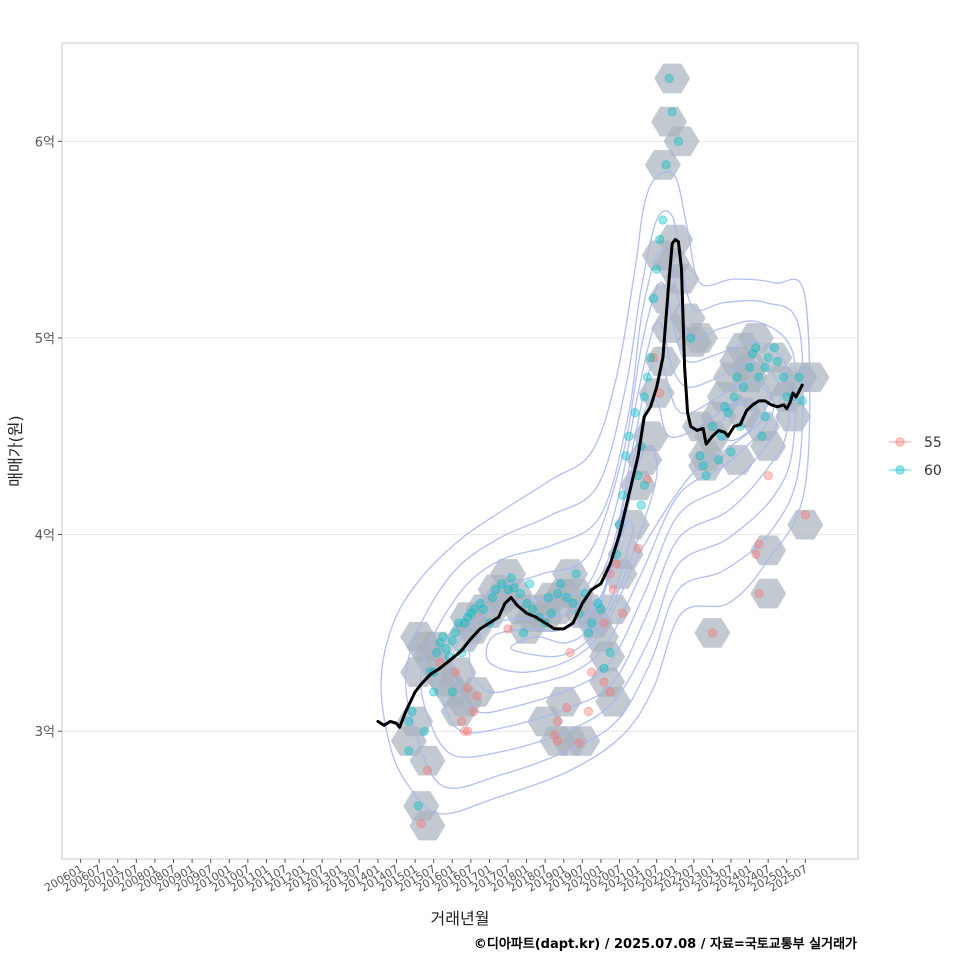  What do you see at coordinates (48, 437) in the screenshot?
I see `y-axis-ticks: 3억 4억 5억 6억` at bounding box center [48, 437].